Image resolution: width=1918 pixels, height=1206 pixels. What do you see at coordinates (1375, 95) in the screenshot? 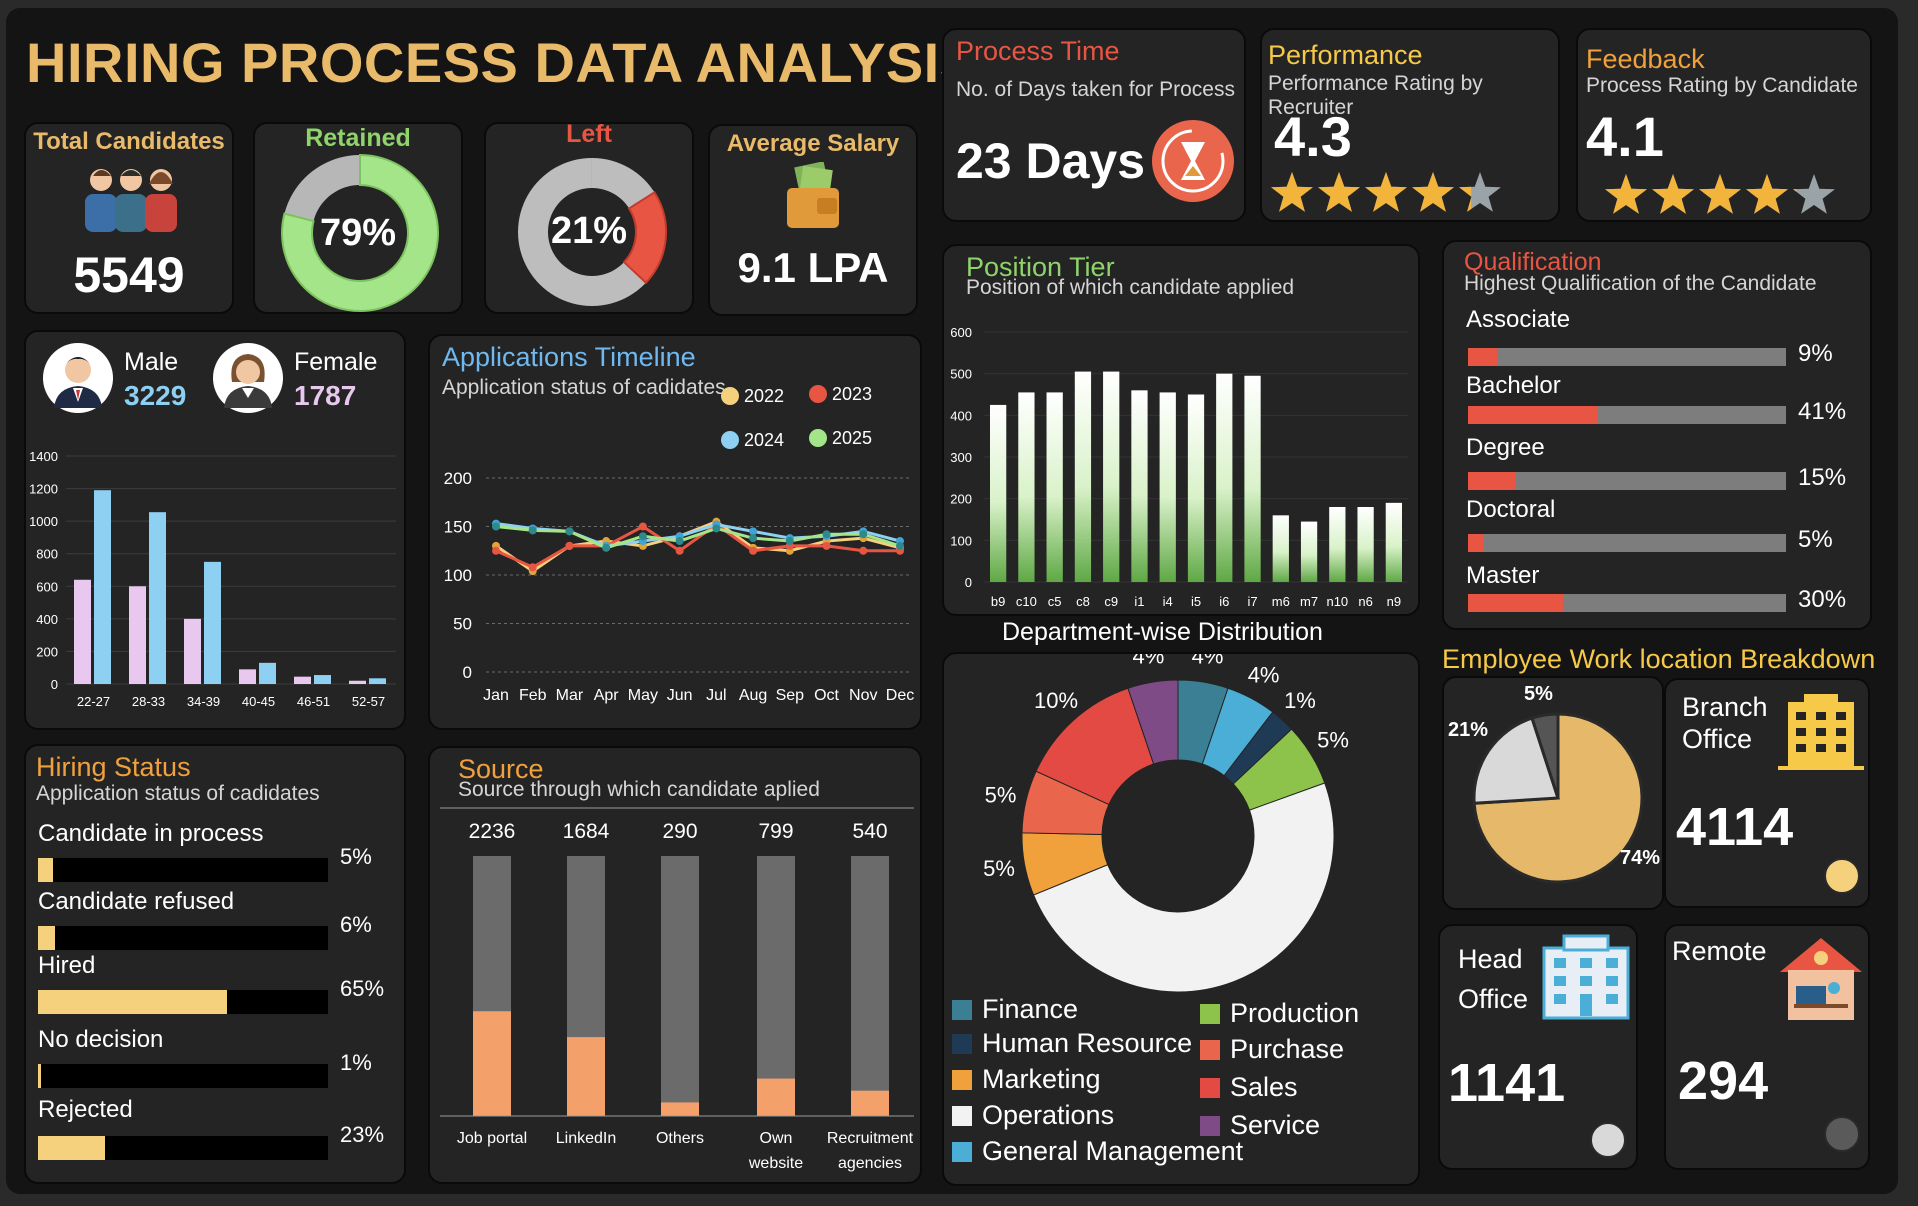
I see `performance-subtitle: Performance Rating by Recruiter` at bounding box center [1375, 95].